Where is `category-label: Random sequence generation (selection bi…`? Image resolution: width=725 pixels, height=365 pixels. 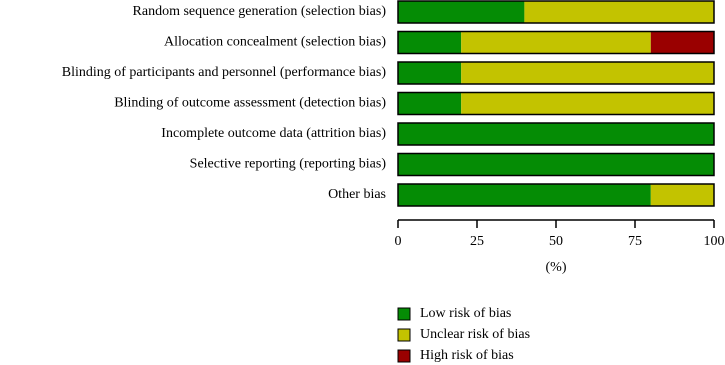 category-label: Random sequence generation (selection bi… is located at coordinates (260, 11).